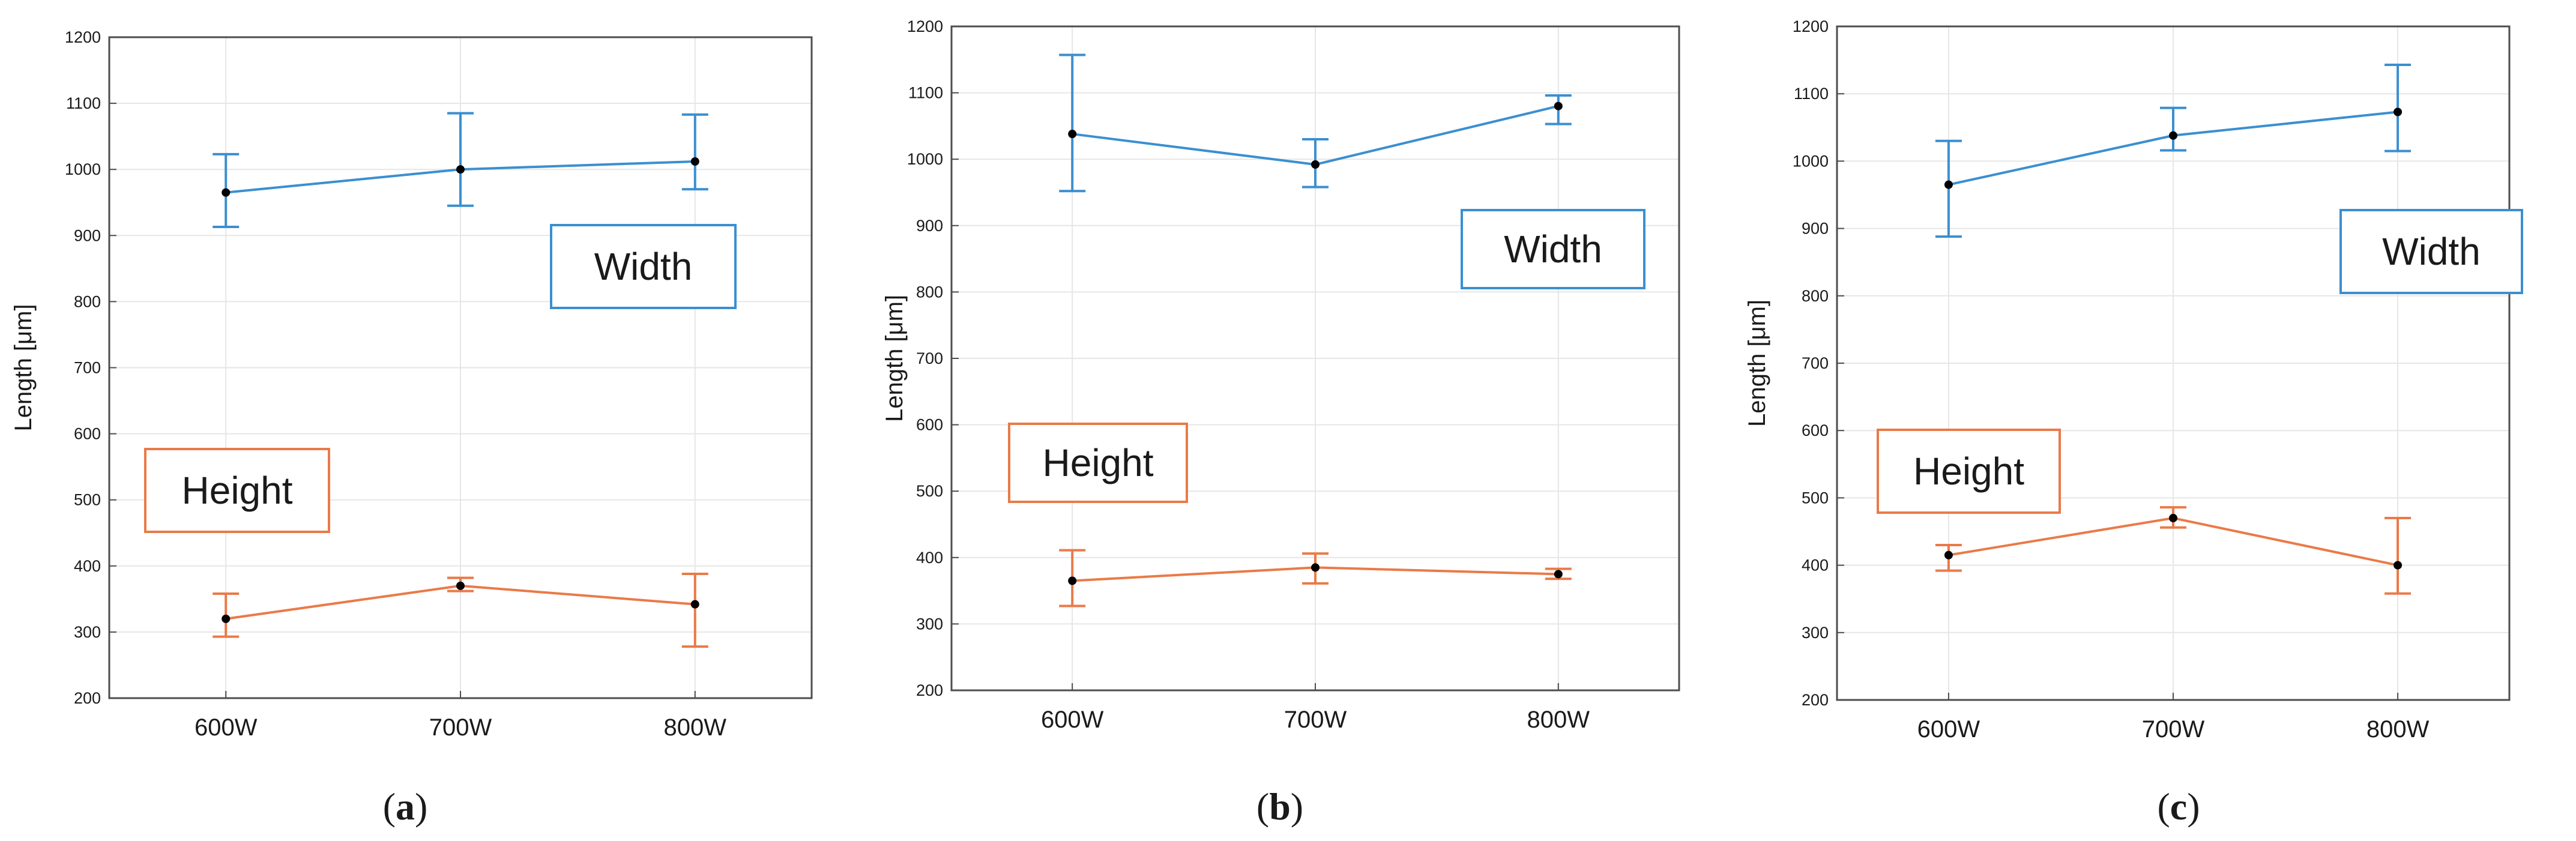 This screenshot has width=2576, height=841. I want to click on caption-letter: a, so click(405, 806).